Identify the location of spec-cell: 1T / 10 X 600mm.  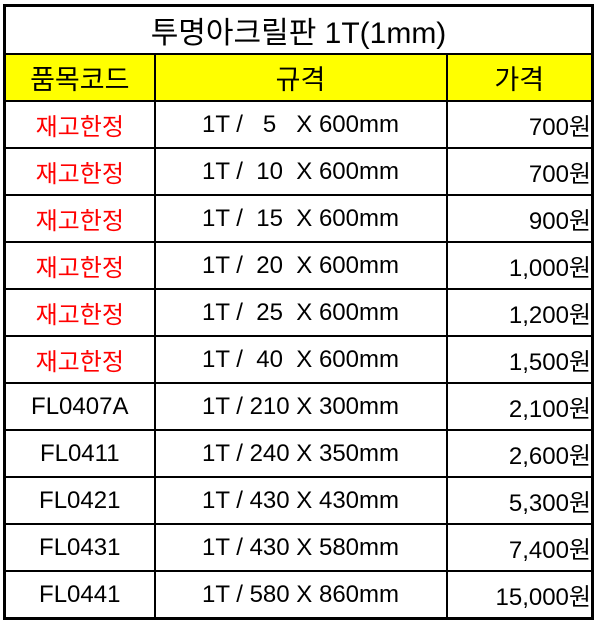
(300, 171).